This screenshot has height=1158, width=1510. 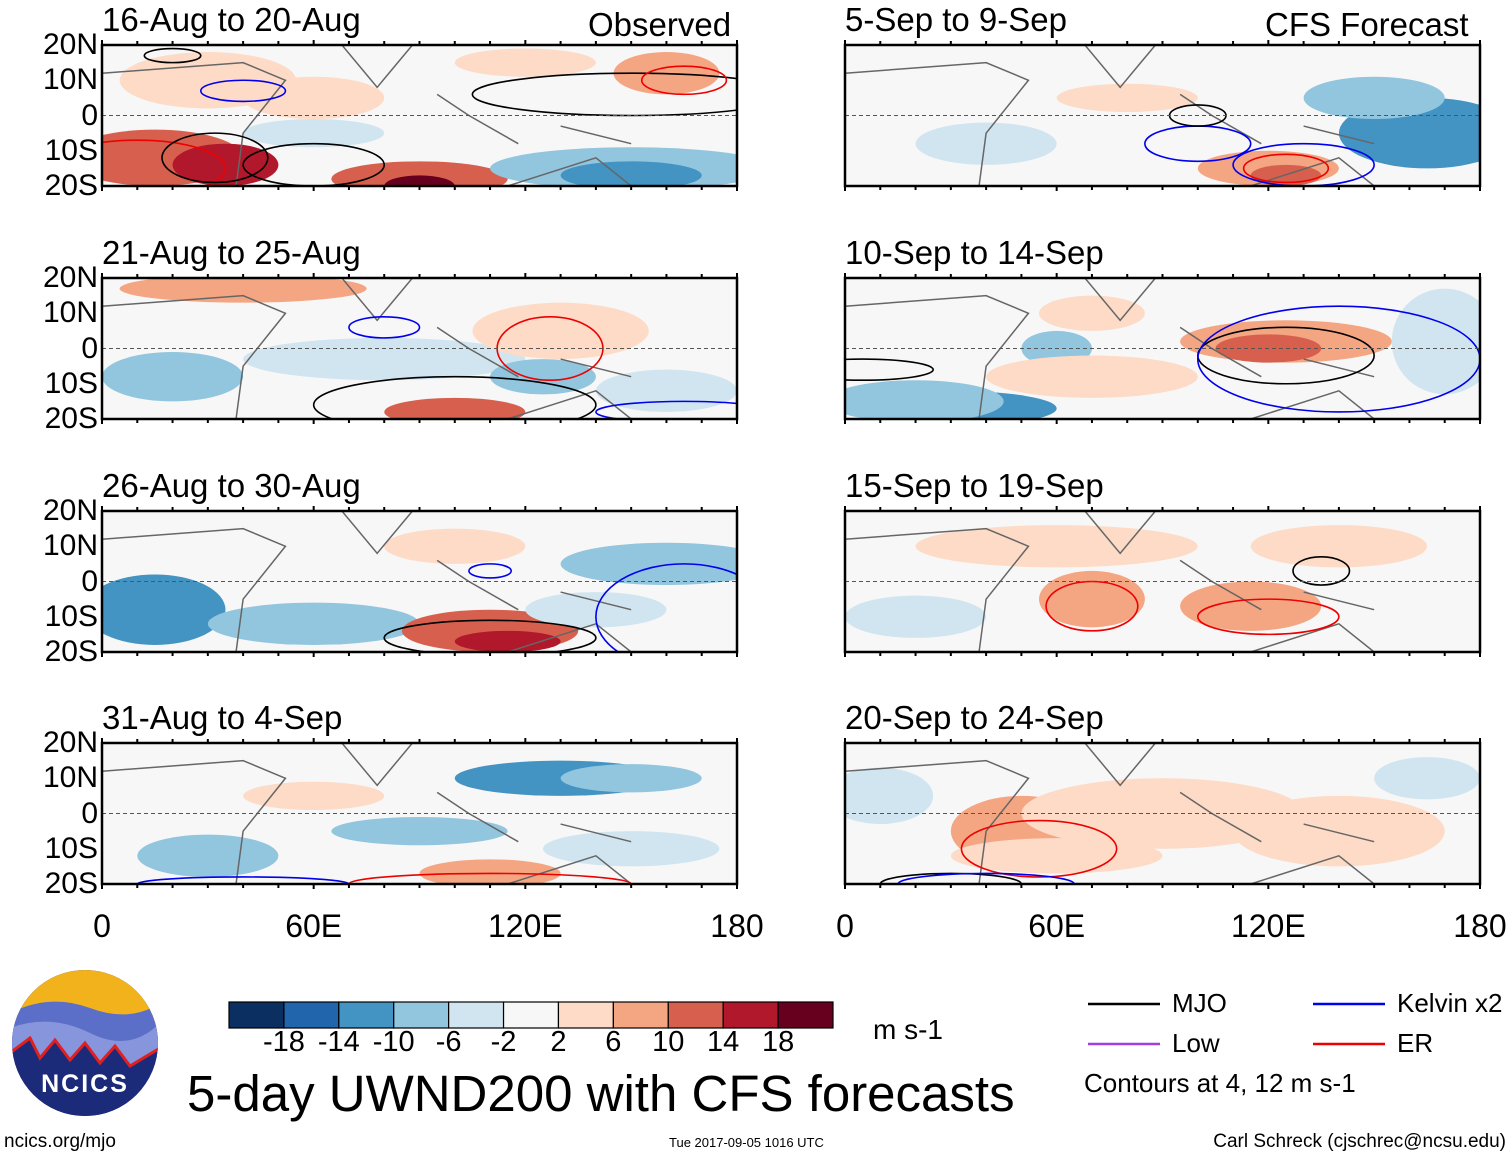 I want to click on y-tick-label: 10N, so click(x=70, y=313).